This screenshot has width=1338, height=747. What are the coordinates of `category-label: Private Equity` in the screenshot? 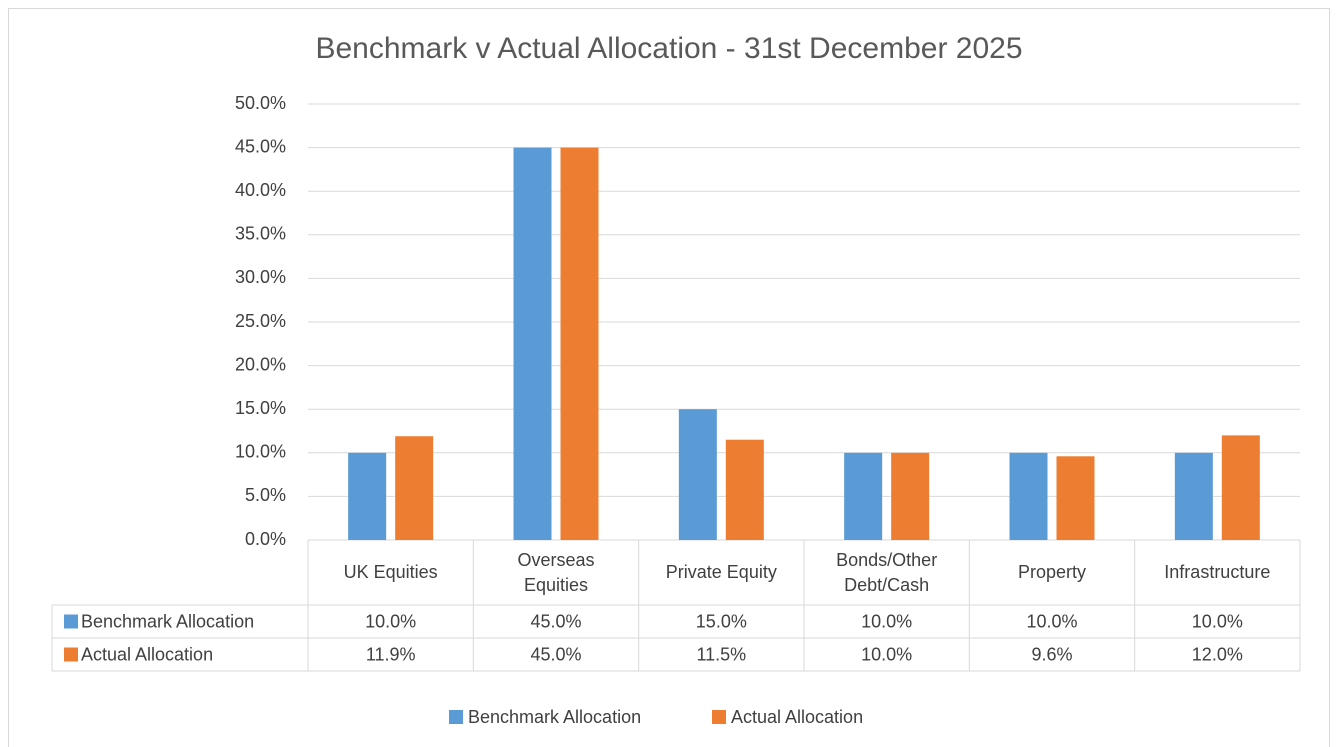 It's located at (721, 572).